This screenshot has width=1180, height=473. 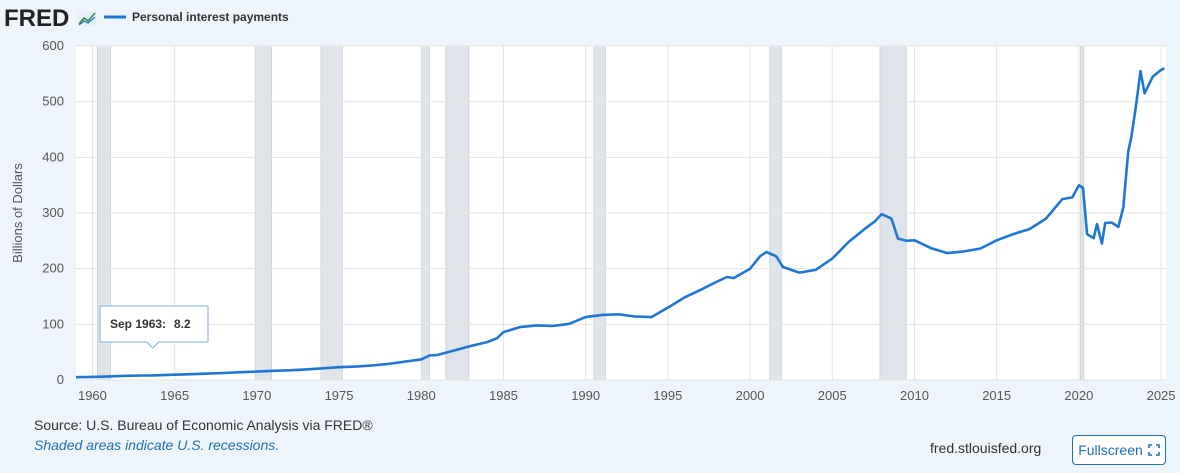 What do you see at coordinates (503, 395) in the screenshot?
I see `x-tick-label: 1985` at bounding box center [503, 395].